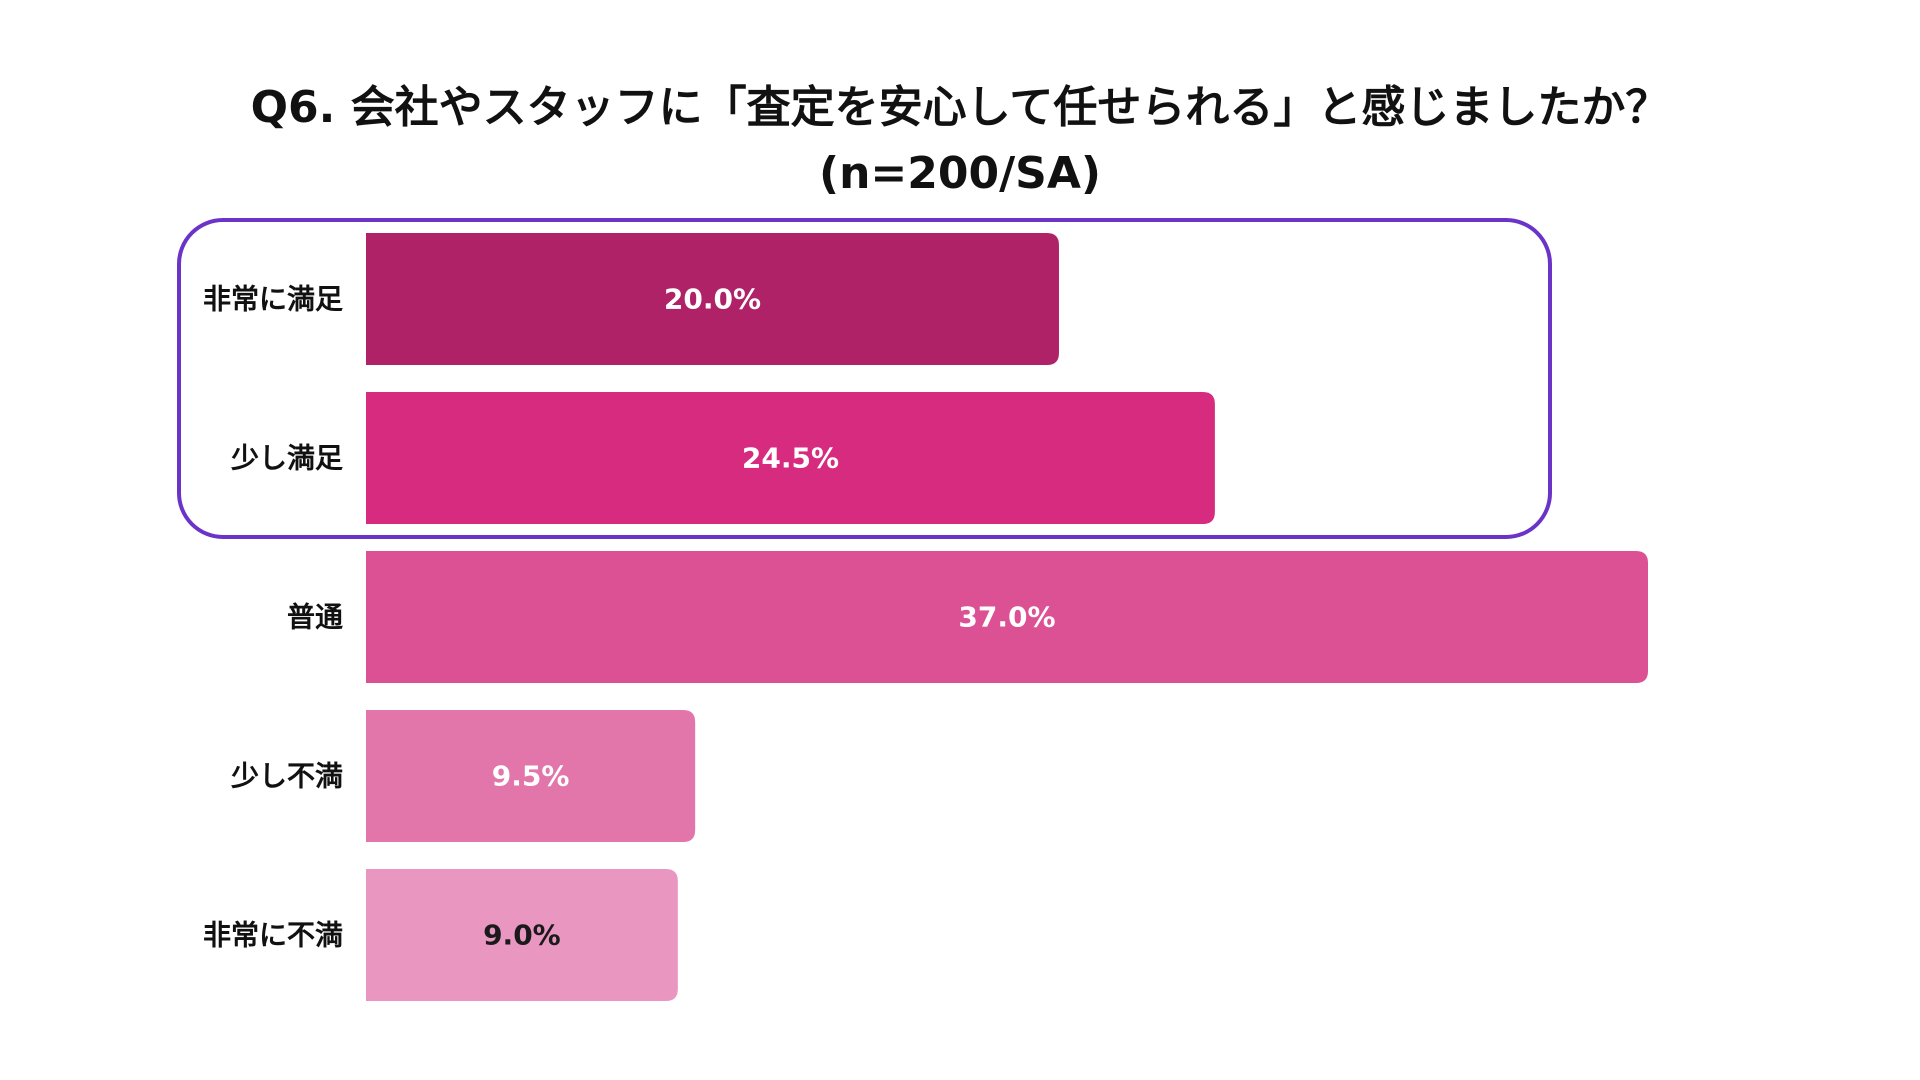  Describe the element at coordinates (960, 107) in the screenshot. I see `chart-title: Q6. 会社やスタッフに「査定を安心して任せられる」と感じましたか？` at that location.